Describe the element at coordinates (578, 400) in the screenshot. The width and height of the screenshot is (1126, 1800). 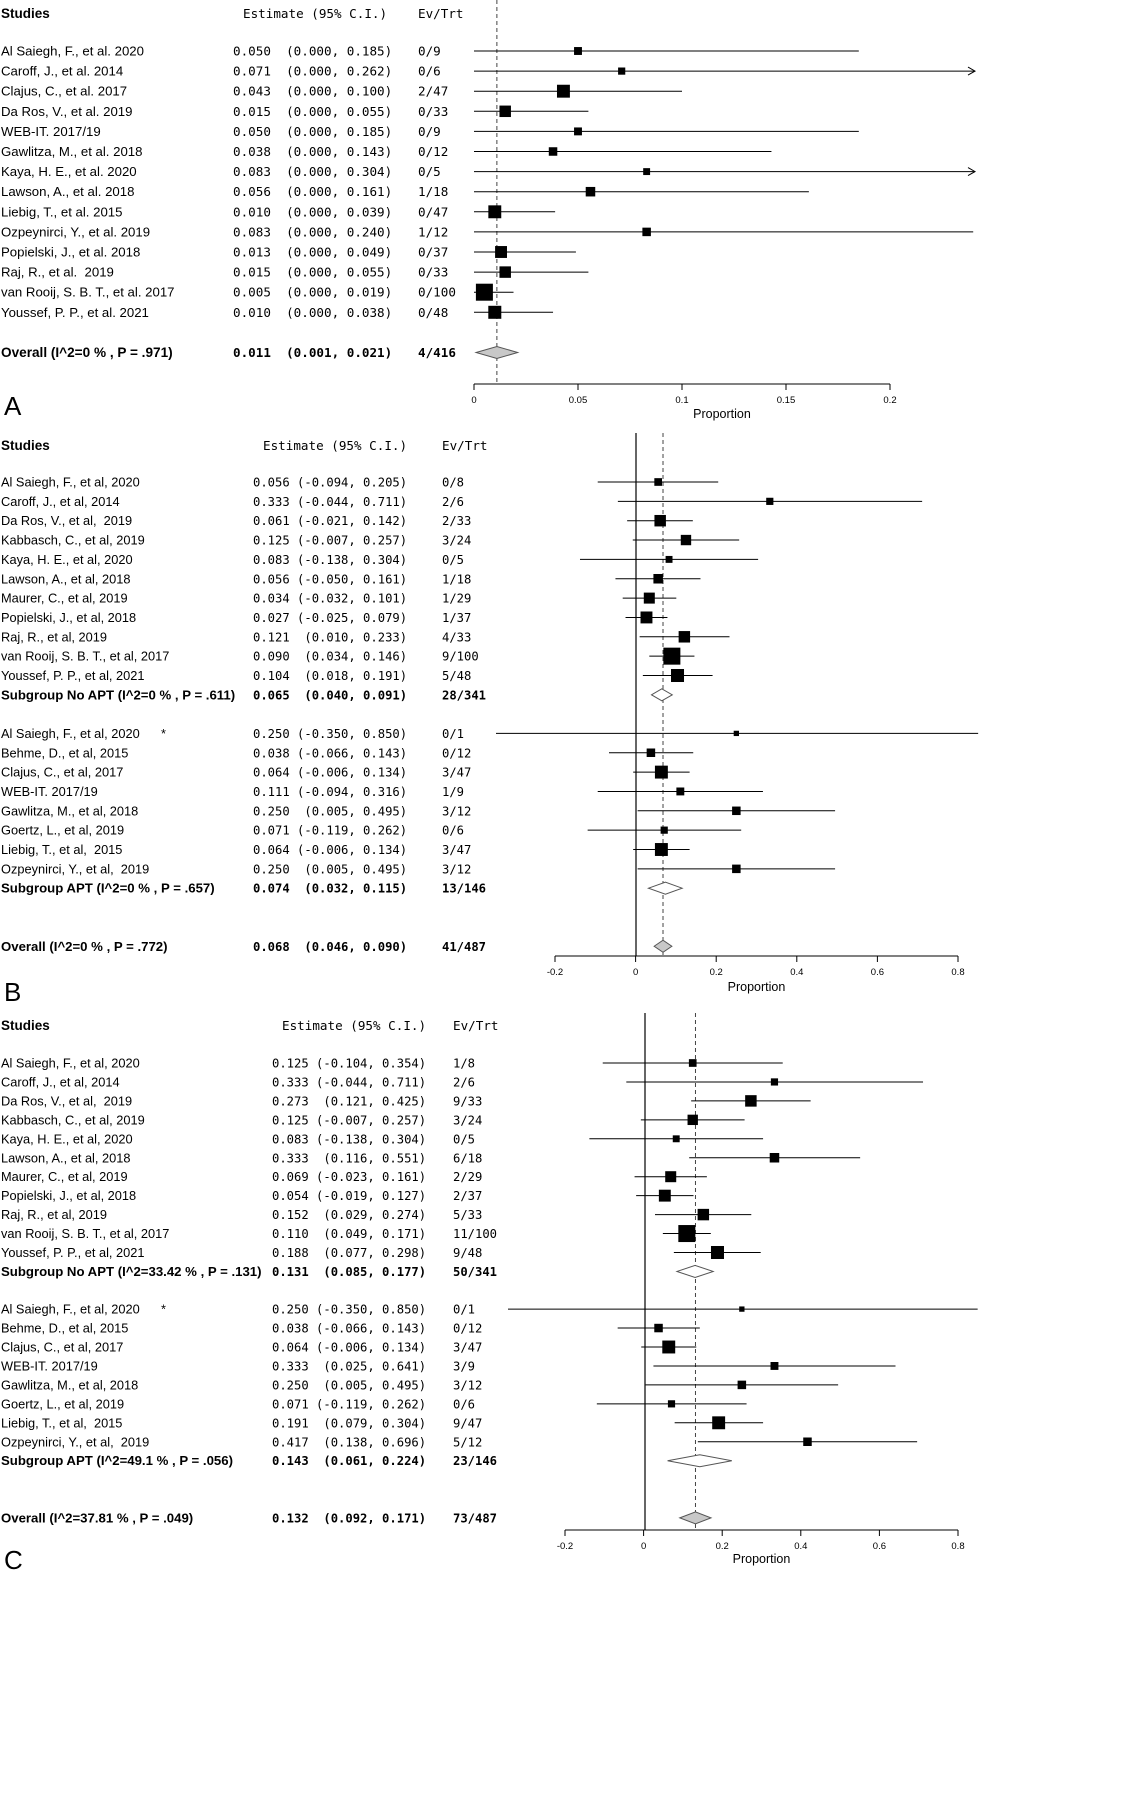
I see `x-tick-label: 0.05` at that location.